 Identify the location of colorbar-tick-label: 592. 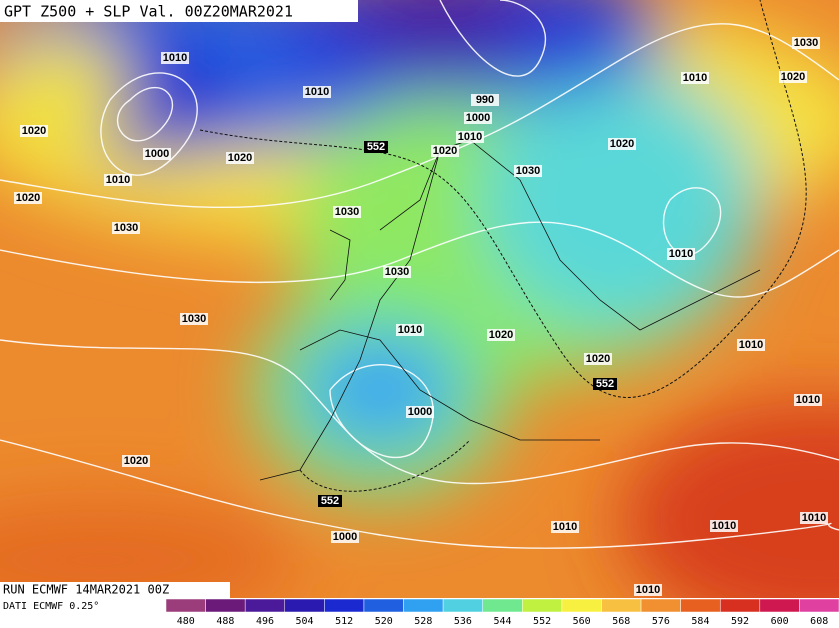
(740, 621).